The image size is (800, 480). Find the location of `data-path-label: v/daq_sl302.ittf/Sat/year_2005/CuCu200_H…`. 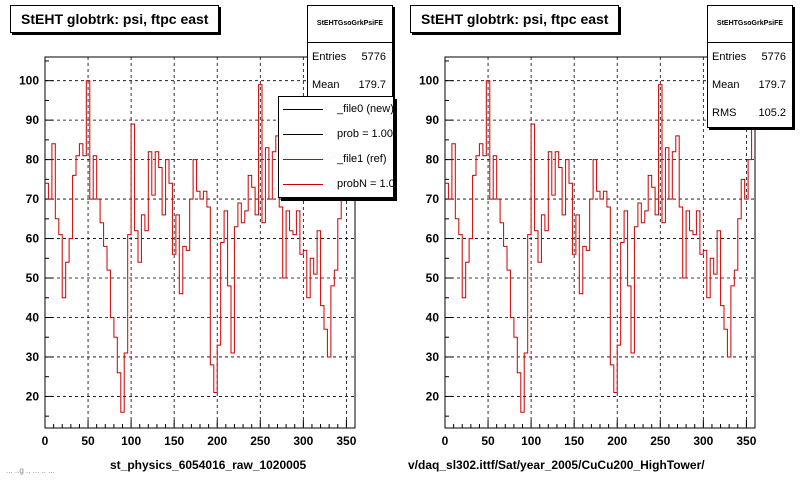

data-path-label: v/daq_sl302.ittf/Sat/year_2005/CuCu200_H… is located at coordinates (556, 465).